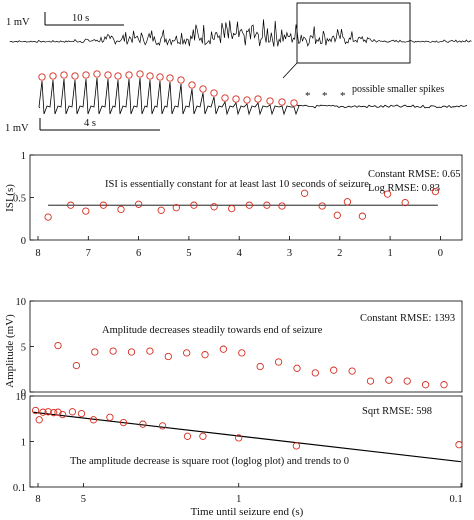 Image resolution: width=474 pixels, height=520 pixels. What do you see at coordinates (18, 22) in the screenshot?
I see `scale-top-voltage-label: 1 mV` at bounding box center [18, 22].